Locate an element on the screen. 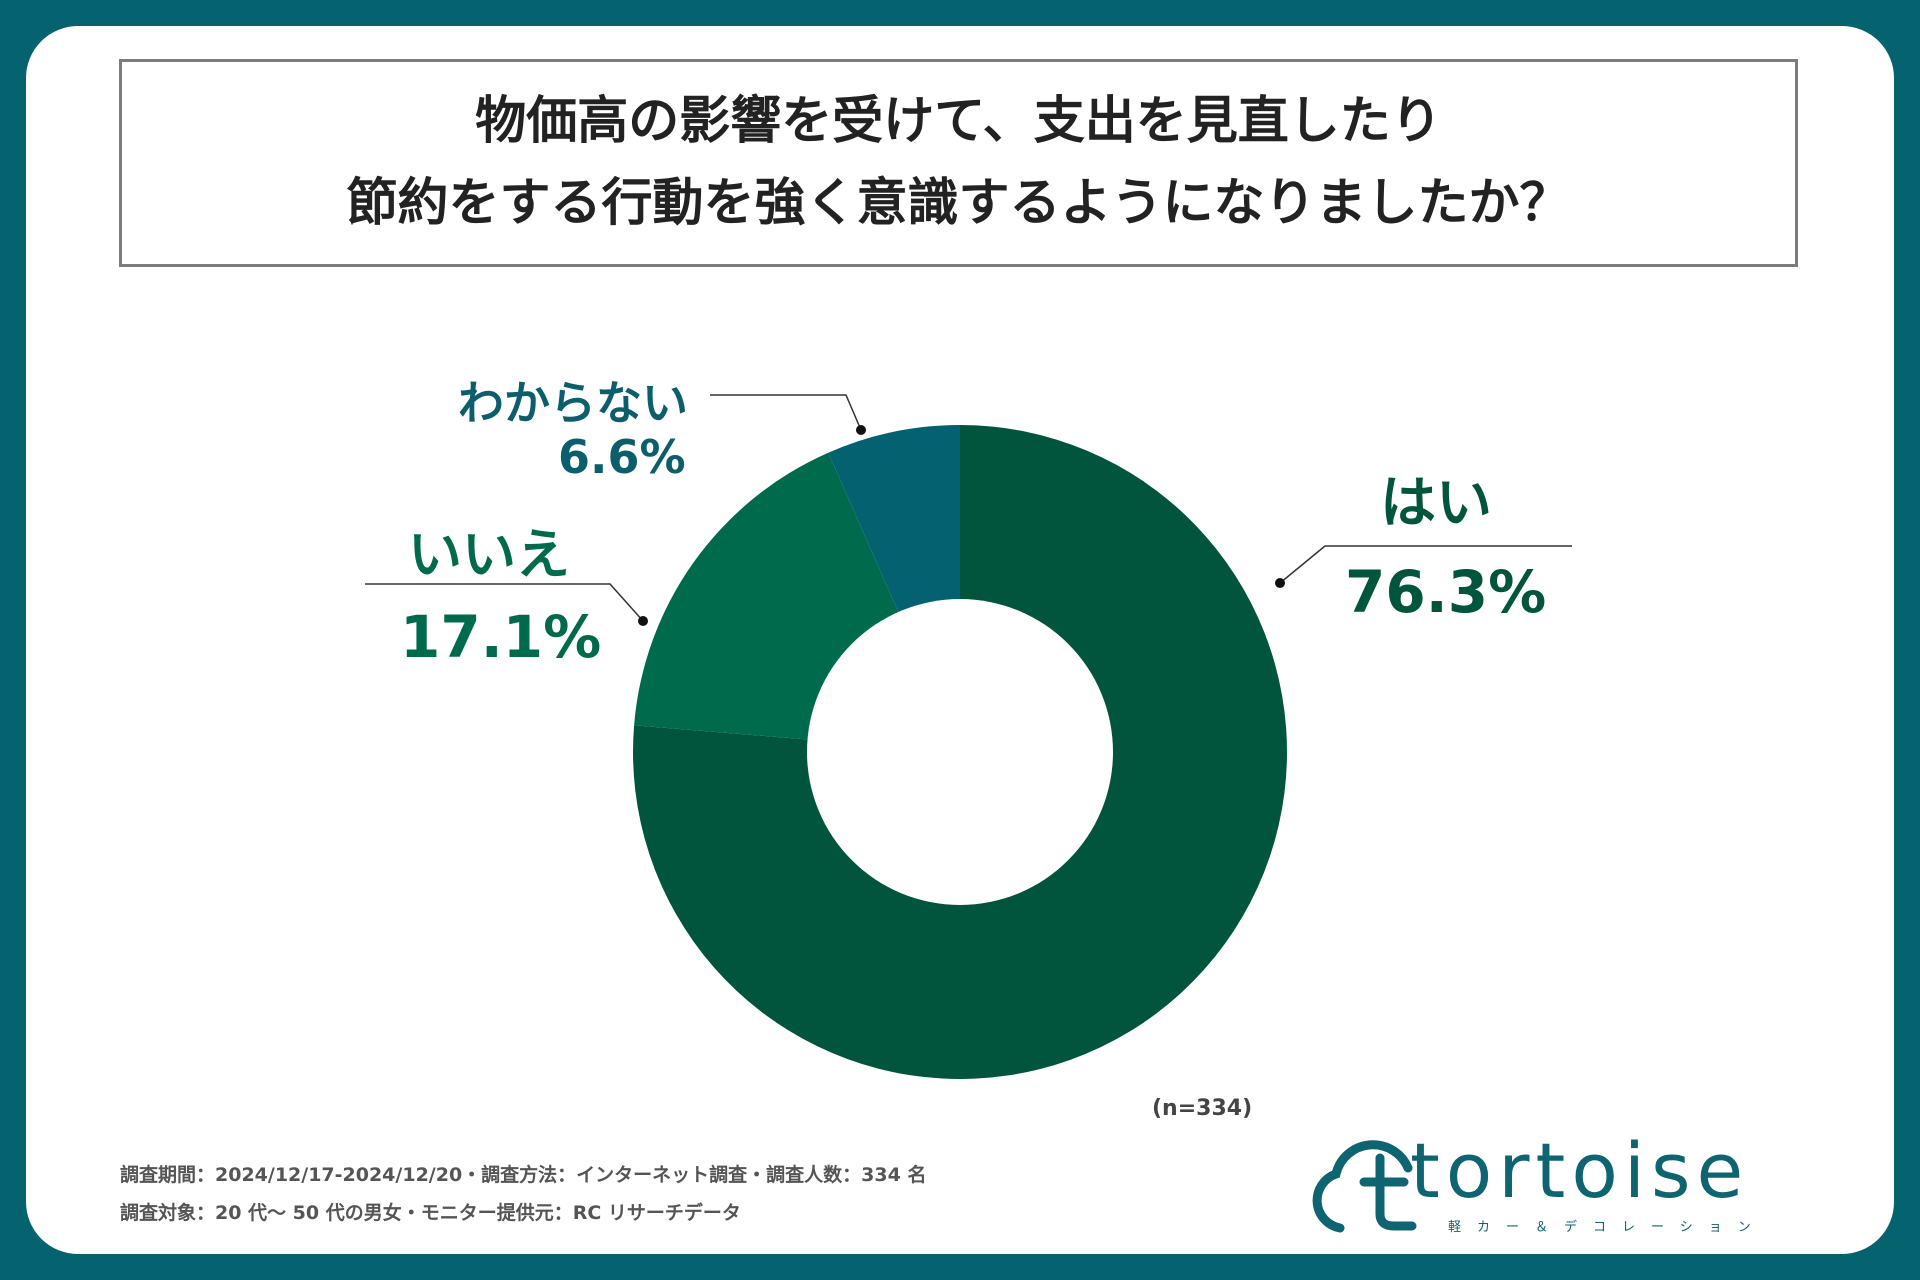 The image size is (1920, 1280). footer-survey-target: 調査対象：20 代～ 50 代の男女・モニター提供元：RC リサーチデータ is located at coordinates (430, 1213).